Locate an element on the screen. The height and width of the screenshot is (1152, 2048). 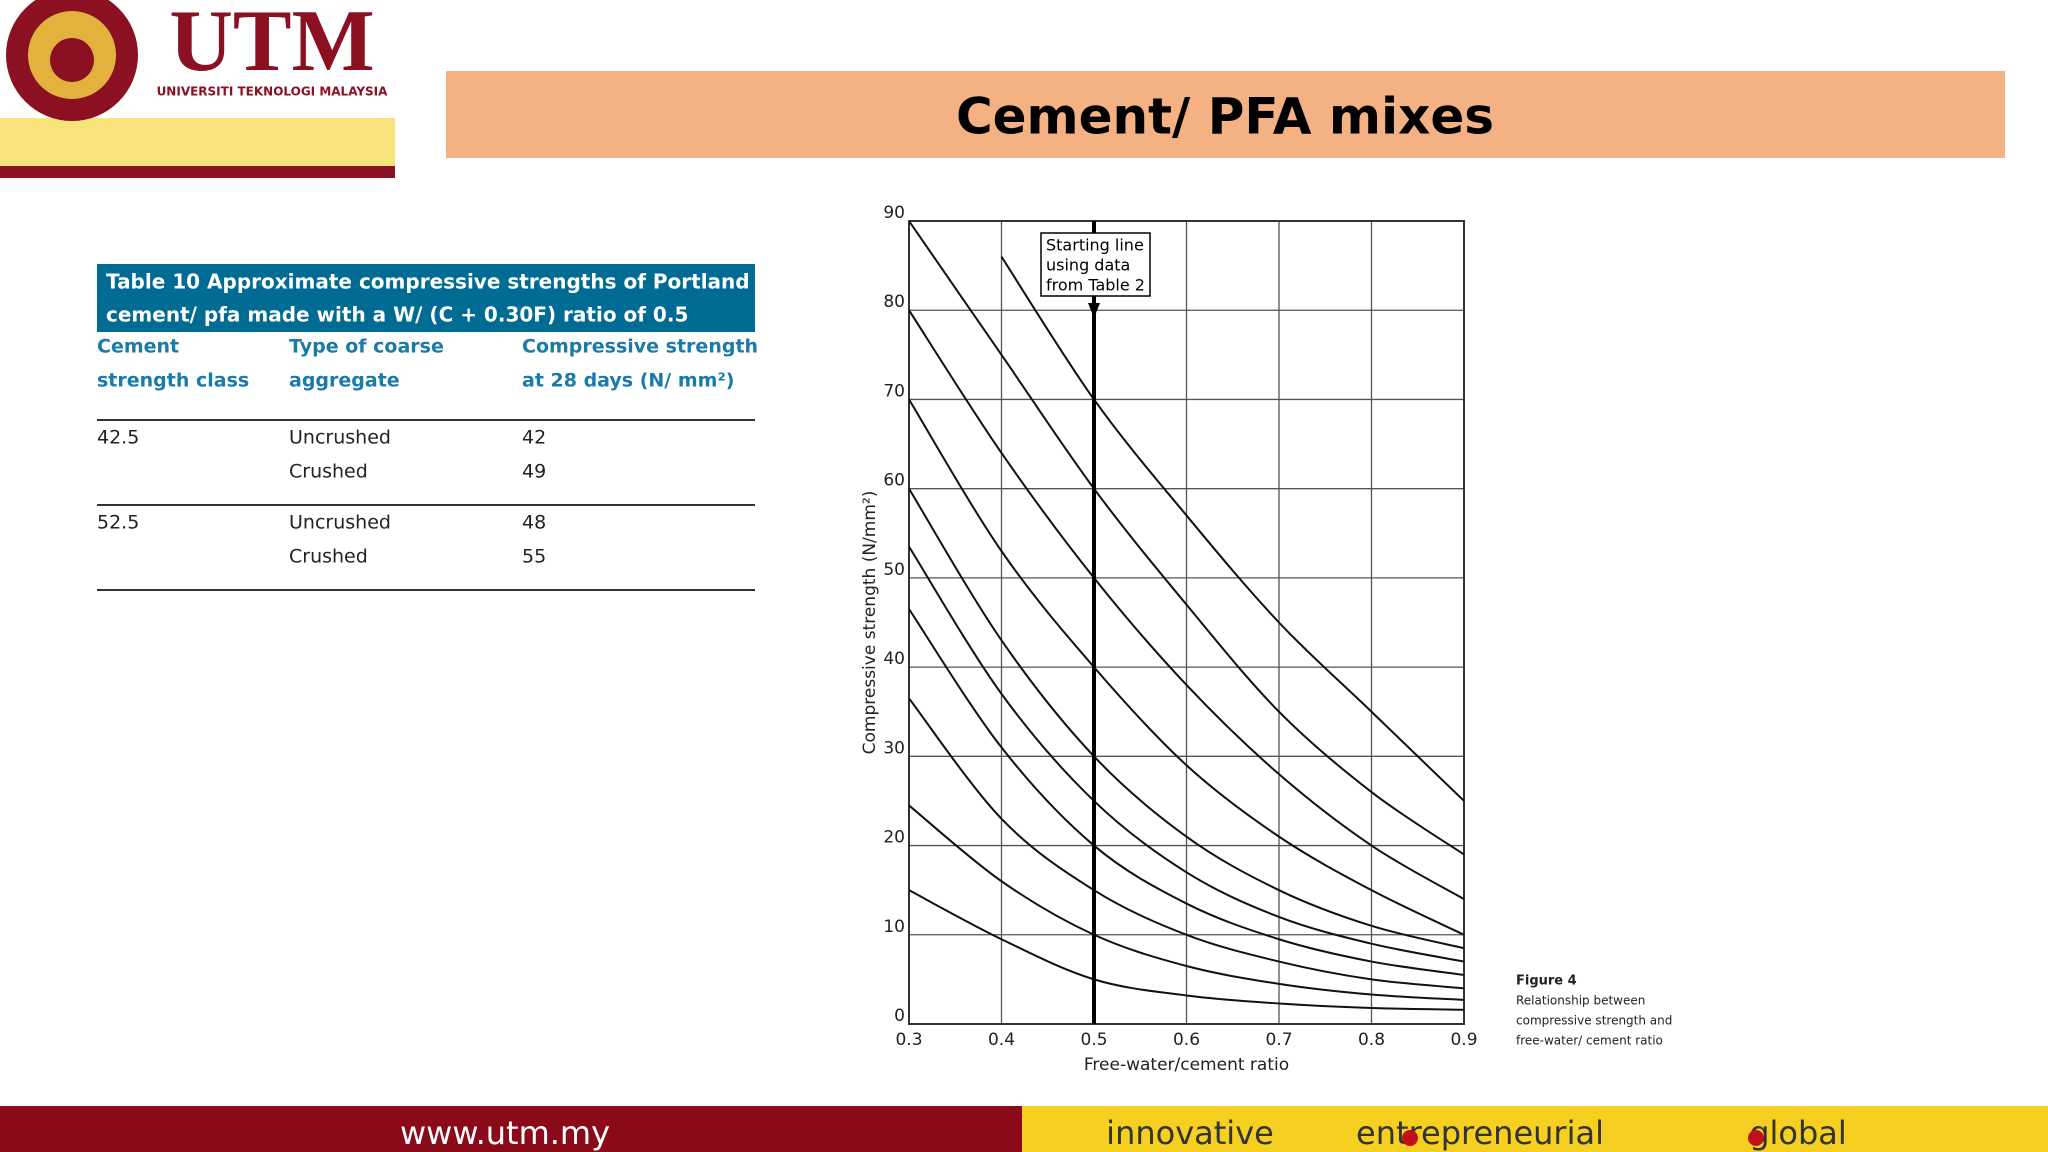
figure-caption: Relationship between is located at coordinates (1580, 1001).